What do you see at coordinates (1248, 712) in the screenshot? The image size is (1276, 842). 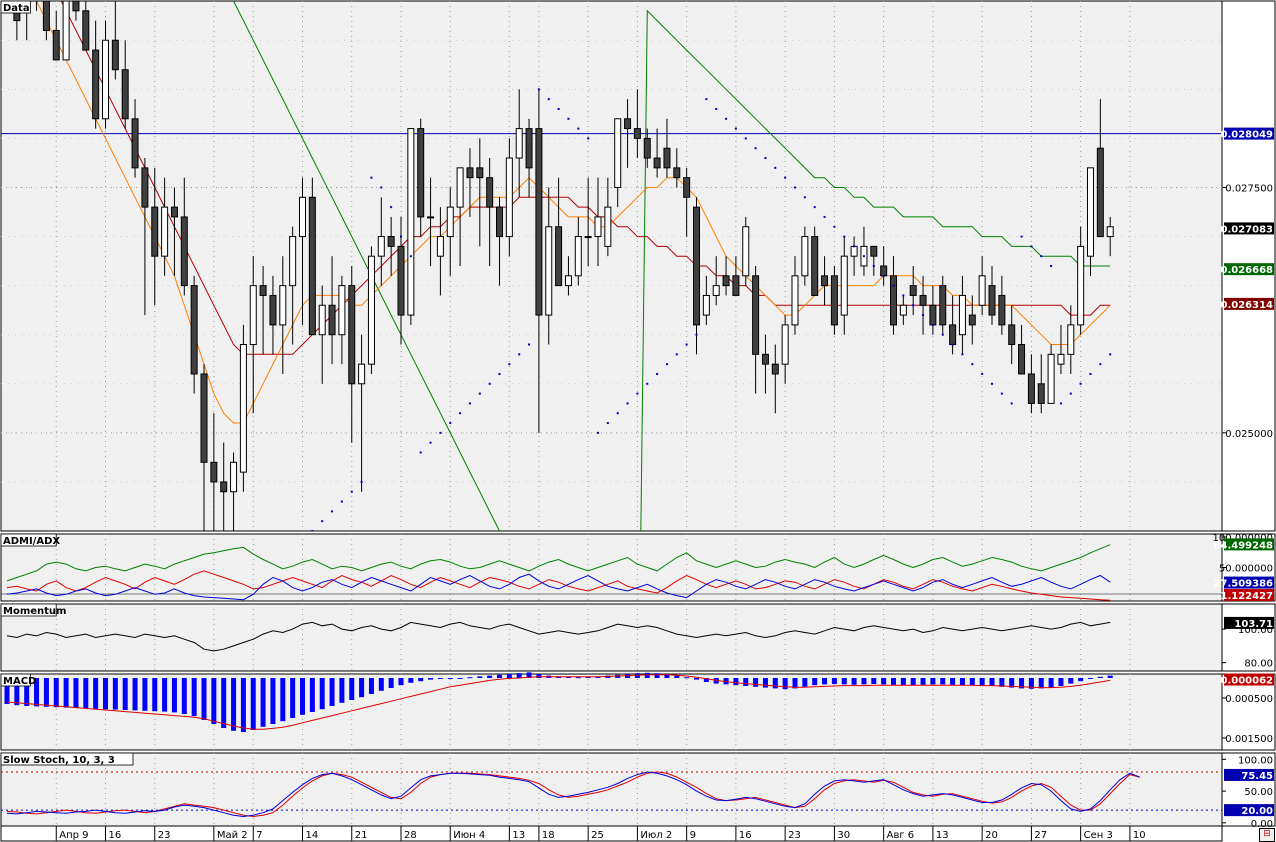 I see `macd-pane-price-axis` at bounding box center [1248, 712].